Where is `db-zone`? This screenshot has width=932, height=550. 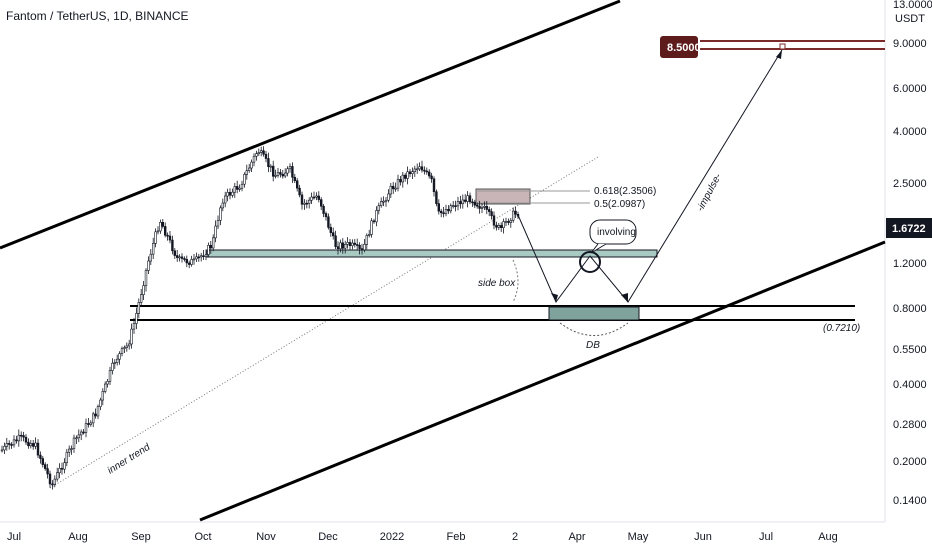 db-zone is located at coordinates (594, 313).